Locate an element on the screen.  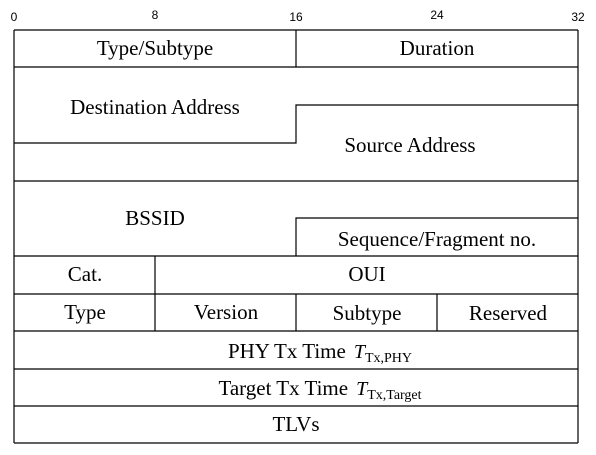
target-tx-time-subscript: Tx,Target is located at coordinates (394, 395).